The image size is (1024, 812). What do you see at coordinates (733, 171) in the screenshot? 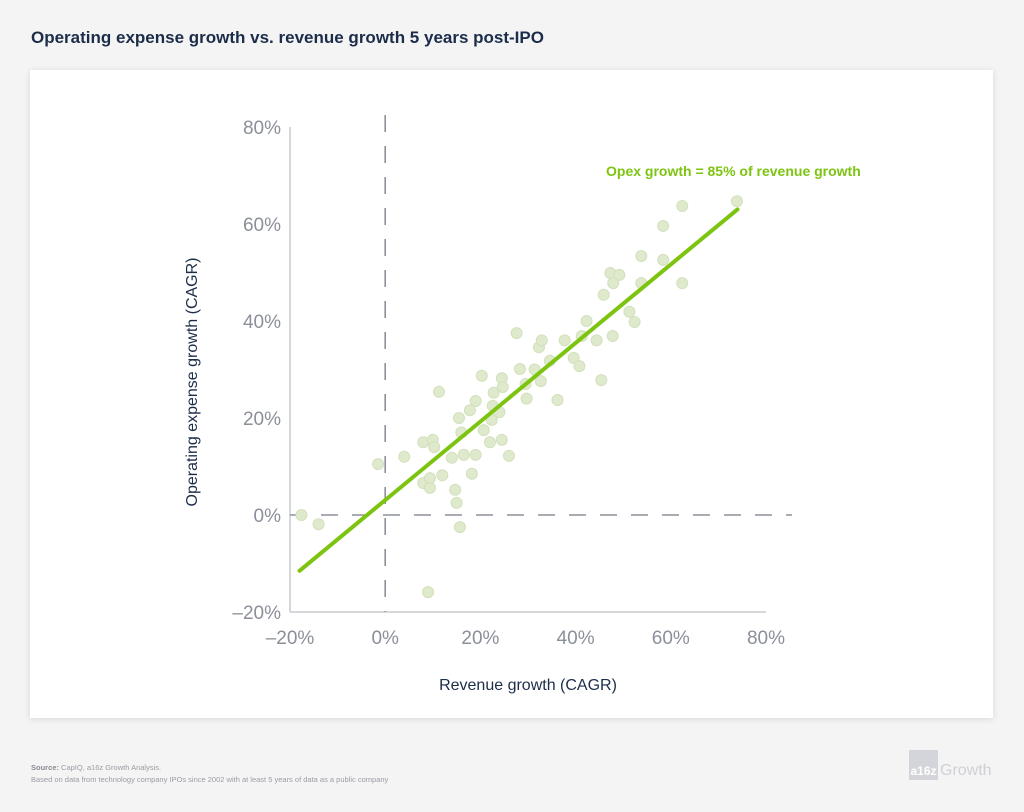
I see `trendline-annotation: Opex growth = 85% of revenue growth` at bounding box center [733, 171].